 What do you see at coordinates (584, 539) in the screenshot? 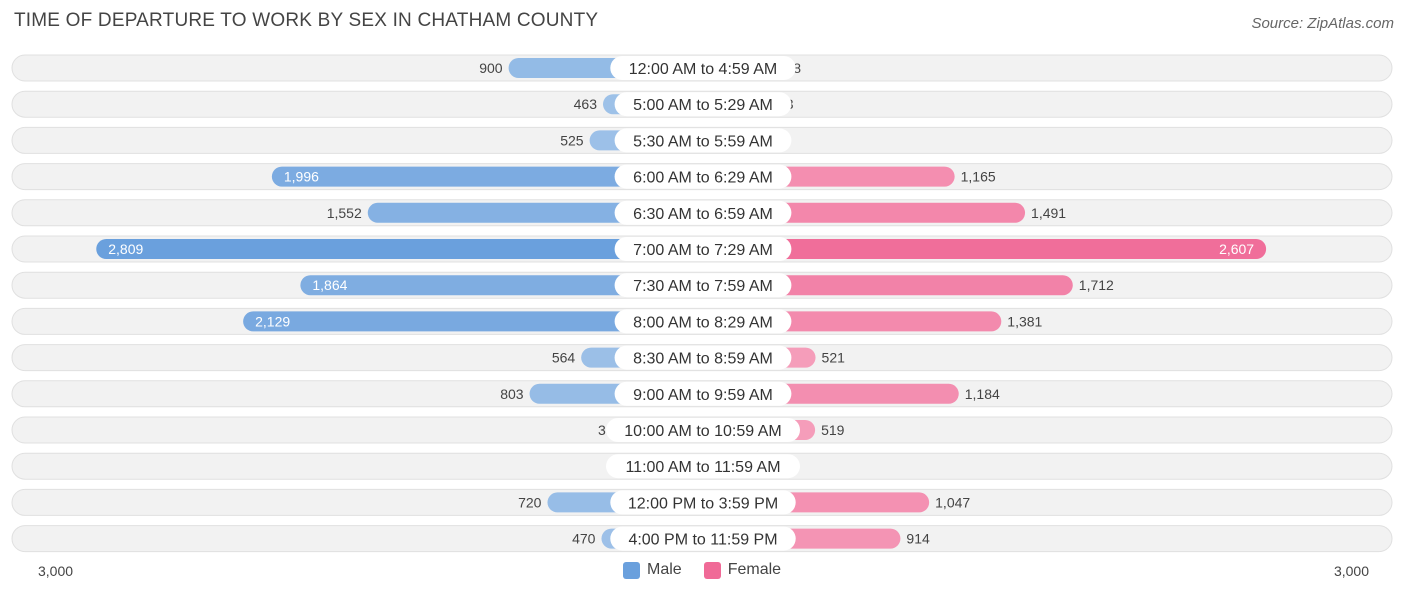
I see `value-male: 470` at bounding box center [584, 539].